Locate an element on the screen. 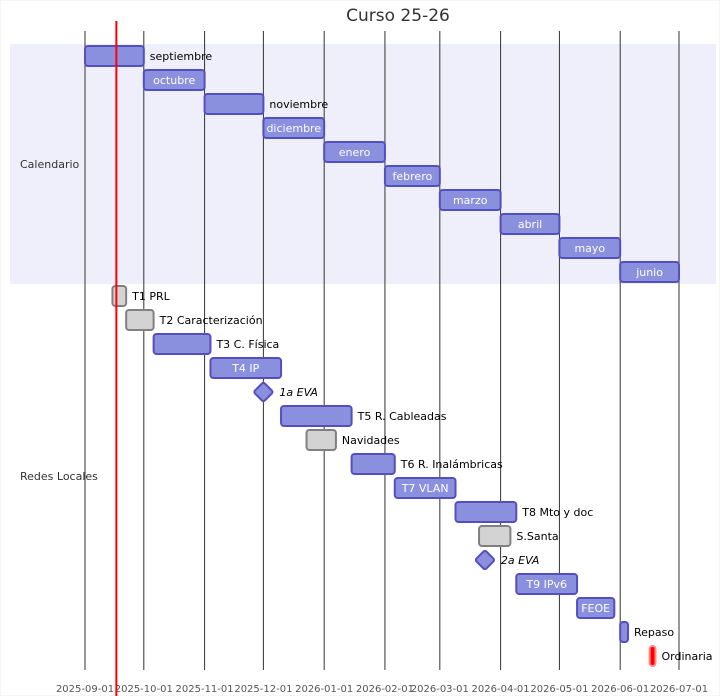 Image resolution: width=720 pixels, height=696 pixels. task-label: T2 Caracterización is located at coordinates (211, 320).